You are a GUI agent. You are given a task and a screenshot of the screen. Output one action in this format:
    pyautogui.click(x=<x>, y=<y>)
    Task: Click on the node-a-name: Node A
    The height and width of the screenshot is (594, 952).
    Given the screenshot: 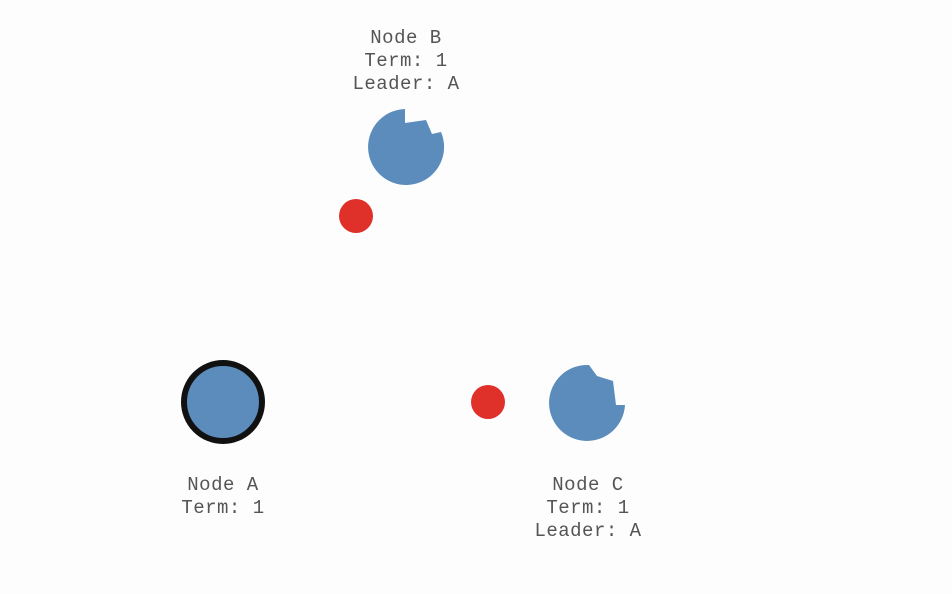 What is the action you would take?
    pyautogui.click(x=223, y=485)
    